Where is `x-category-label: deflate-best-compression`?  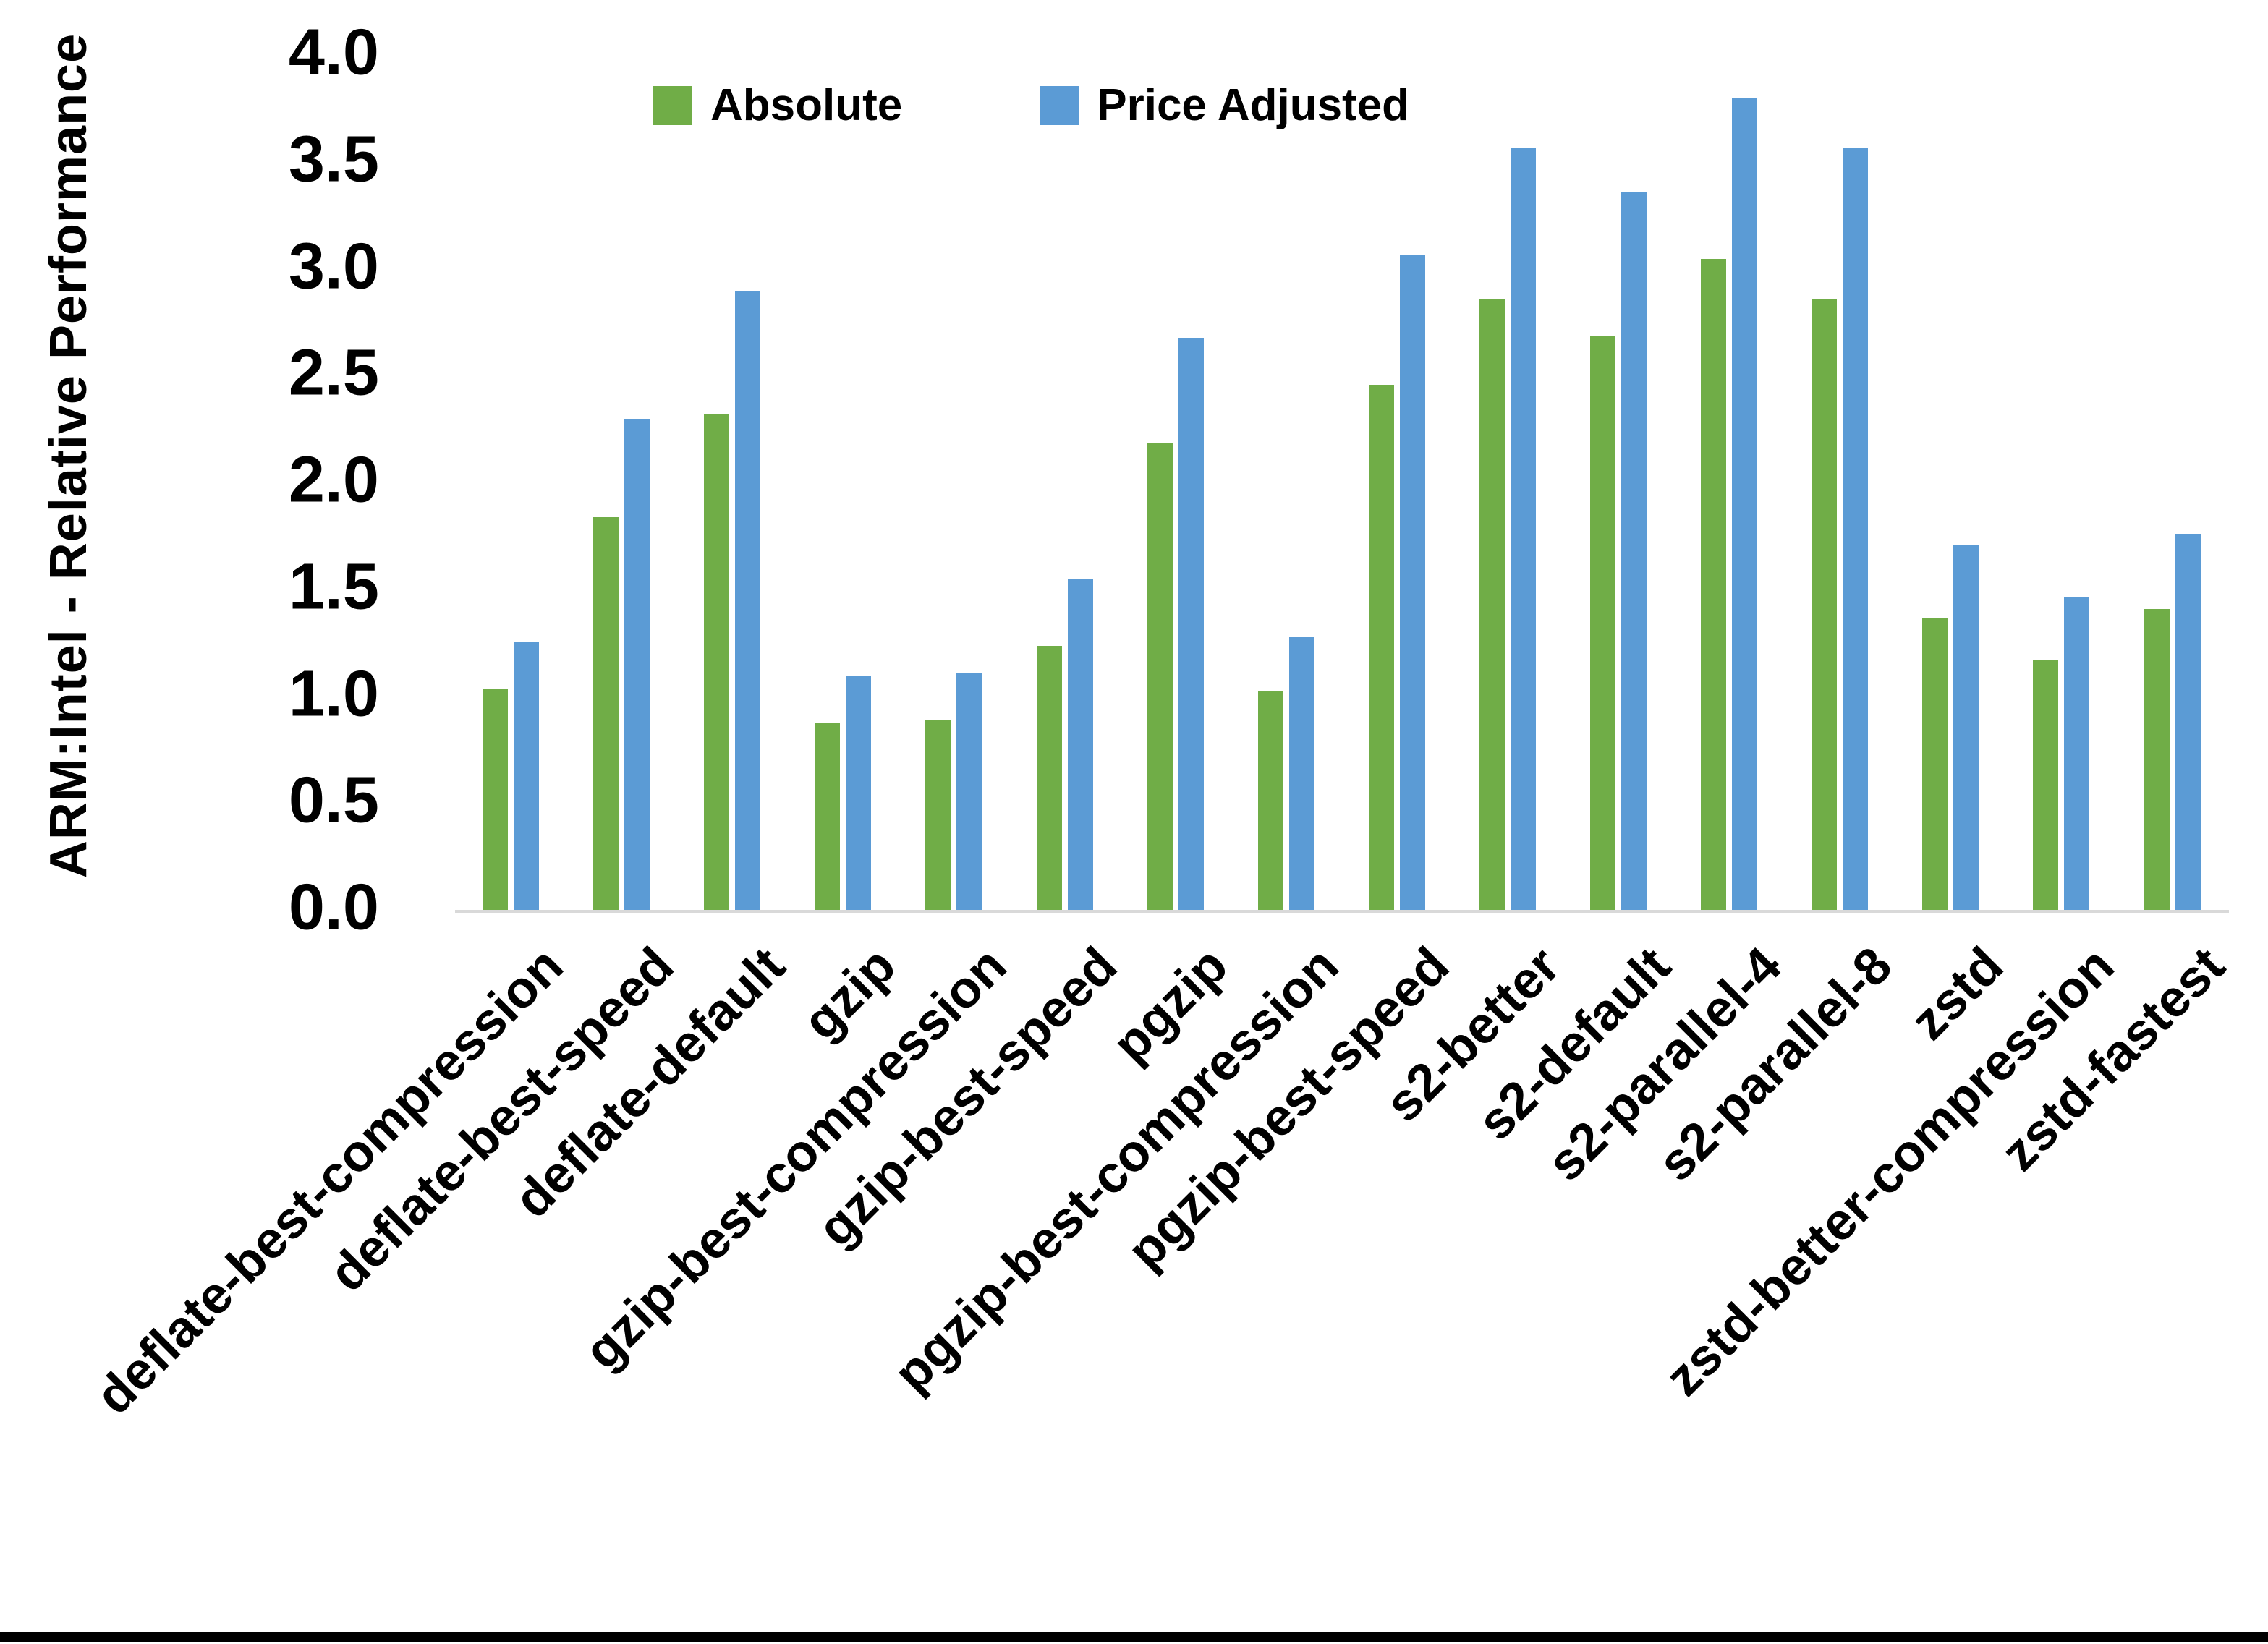
x-category-label: deflate-best-compression is located at coordinates (329, 1181).